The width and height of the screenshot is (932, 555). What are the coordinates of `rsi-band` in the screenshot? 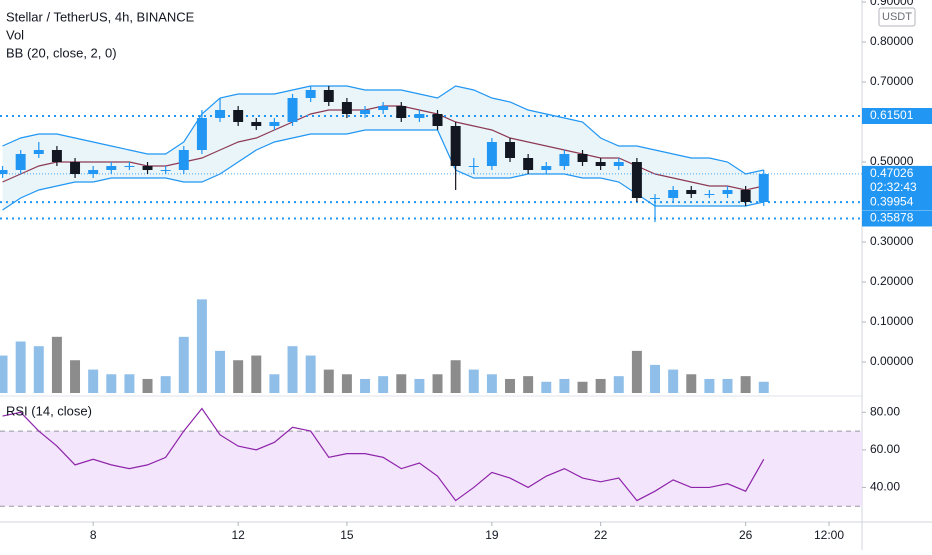 It's located at (431, 469).